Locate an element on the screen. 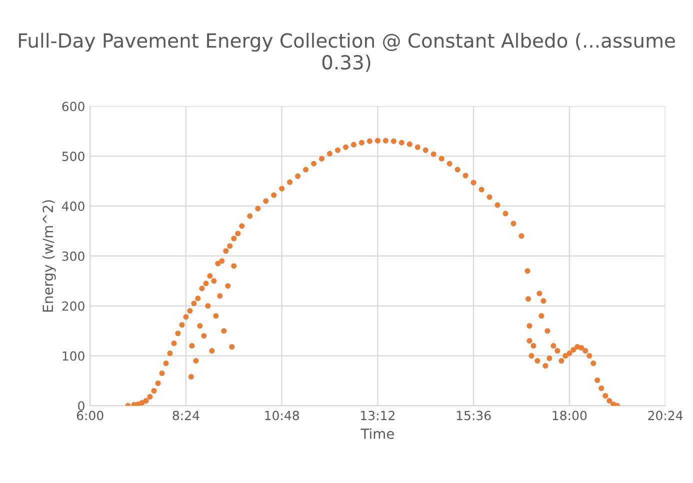 This screenshot has width=693, height=483. y-axis-title: Energy (w/m^2) is located at coordinates (49, 256).